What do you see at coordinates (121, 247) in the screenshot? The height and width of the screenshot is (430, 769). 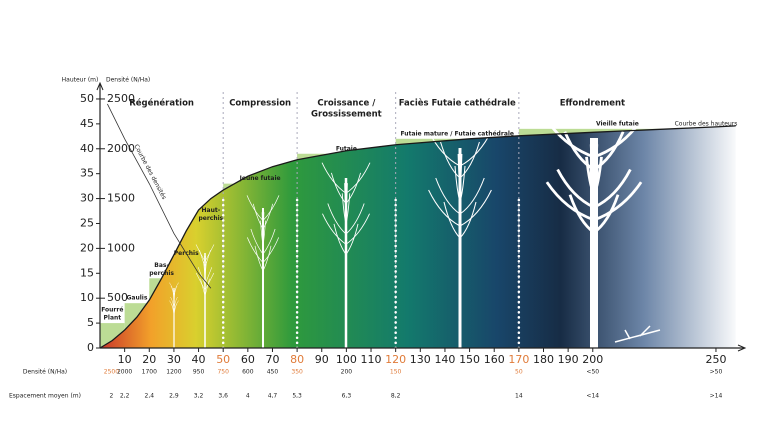 I see `y2-tick-label: 1000` at bounding box center [121, 247].